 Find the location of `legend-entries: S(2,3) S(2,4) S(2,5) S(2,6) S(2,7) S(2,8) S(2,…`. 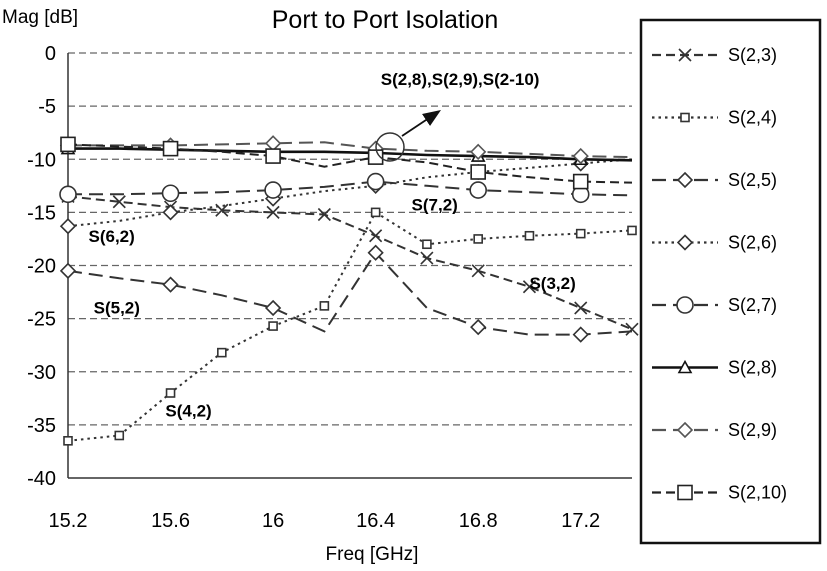

legend-entries: S(2,3) S(2,4) S(2,5) S(2,6) S(2,7) S(2,8) S(2,… is located at coordinates (719, 274).